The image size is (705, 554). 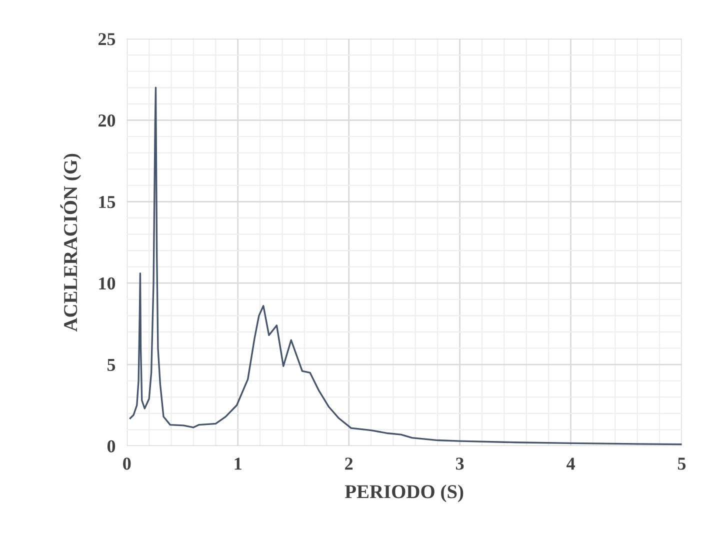 I want to click on x-tick-label: 1, so click(x=238, y=464).